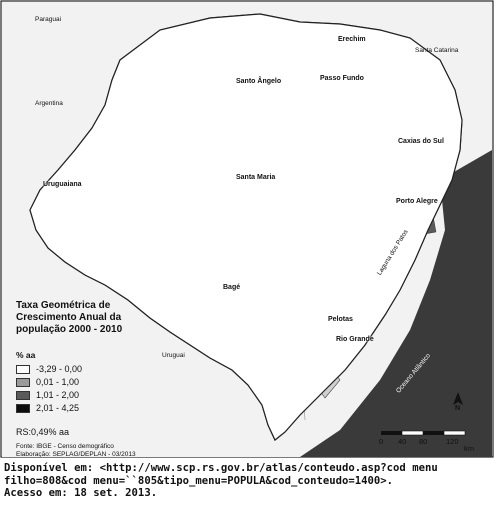  What do you see at coordinates (59, 369) in the screenshot?
I see `legend-label: -3,29 - 0,00` at bounding box center [59, 369].